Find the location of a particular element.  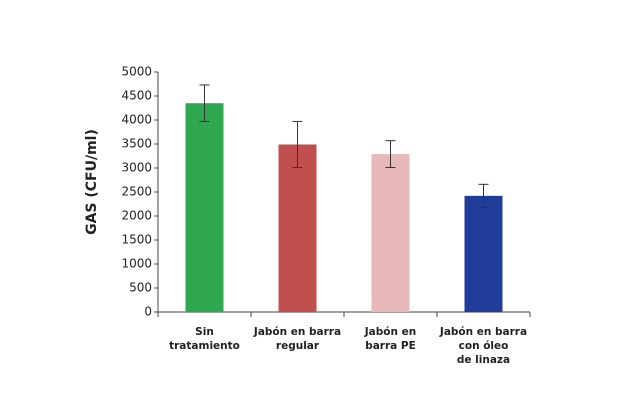

x-tick-label: con óleo is located at coordinates (484, 346).